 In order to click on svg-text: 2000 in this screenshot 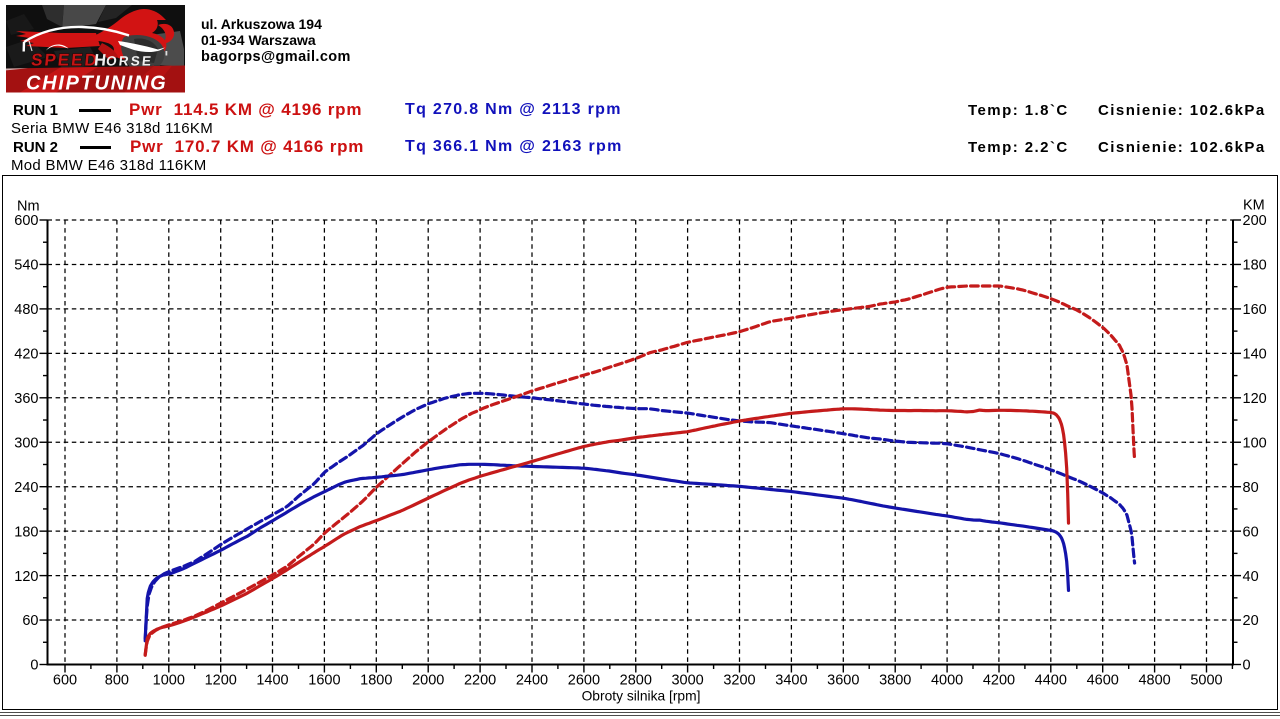, I will do `click(428, 680)`.